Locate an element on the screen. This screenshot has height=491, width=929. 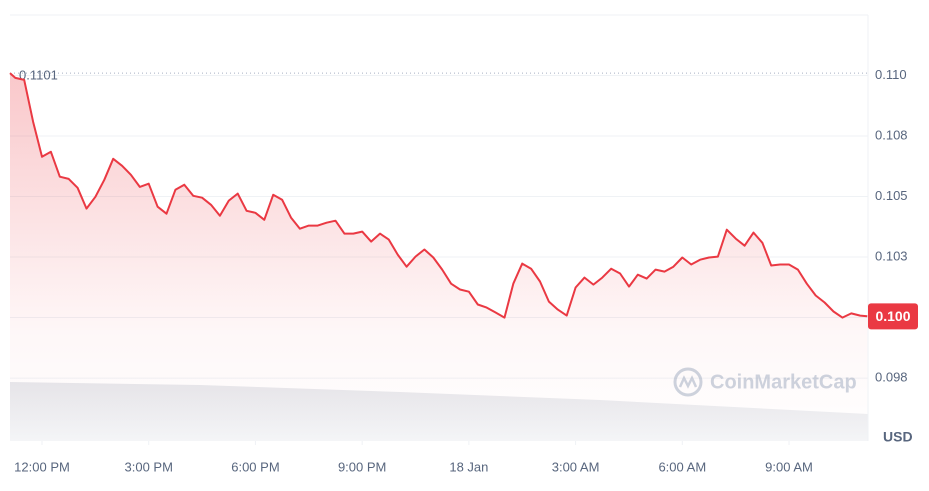
y-tick-label: 0.103 is located at coordinates (891, 255).